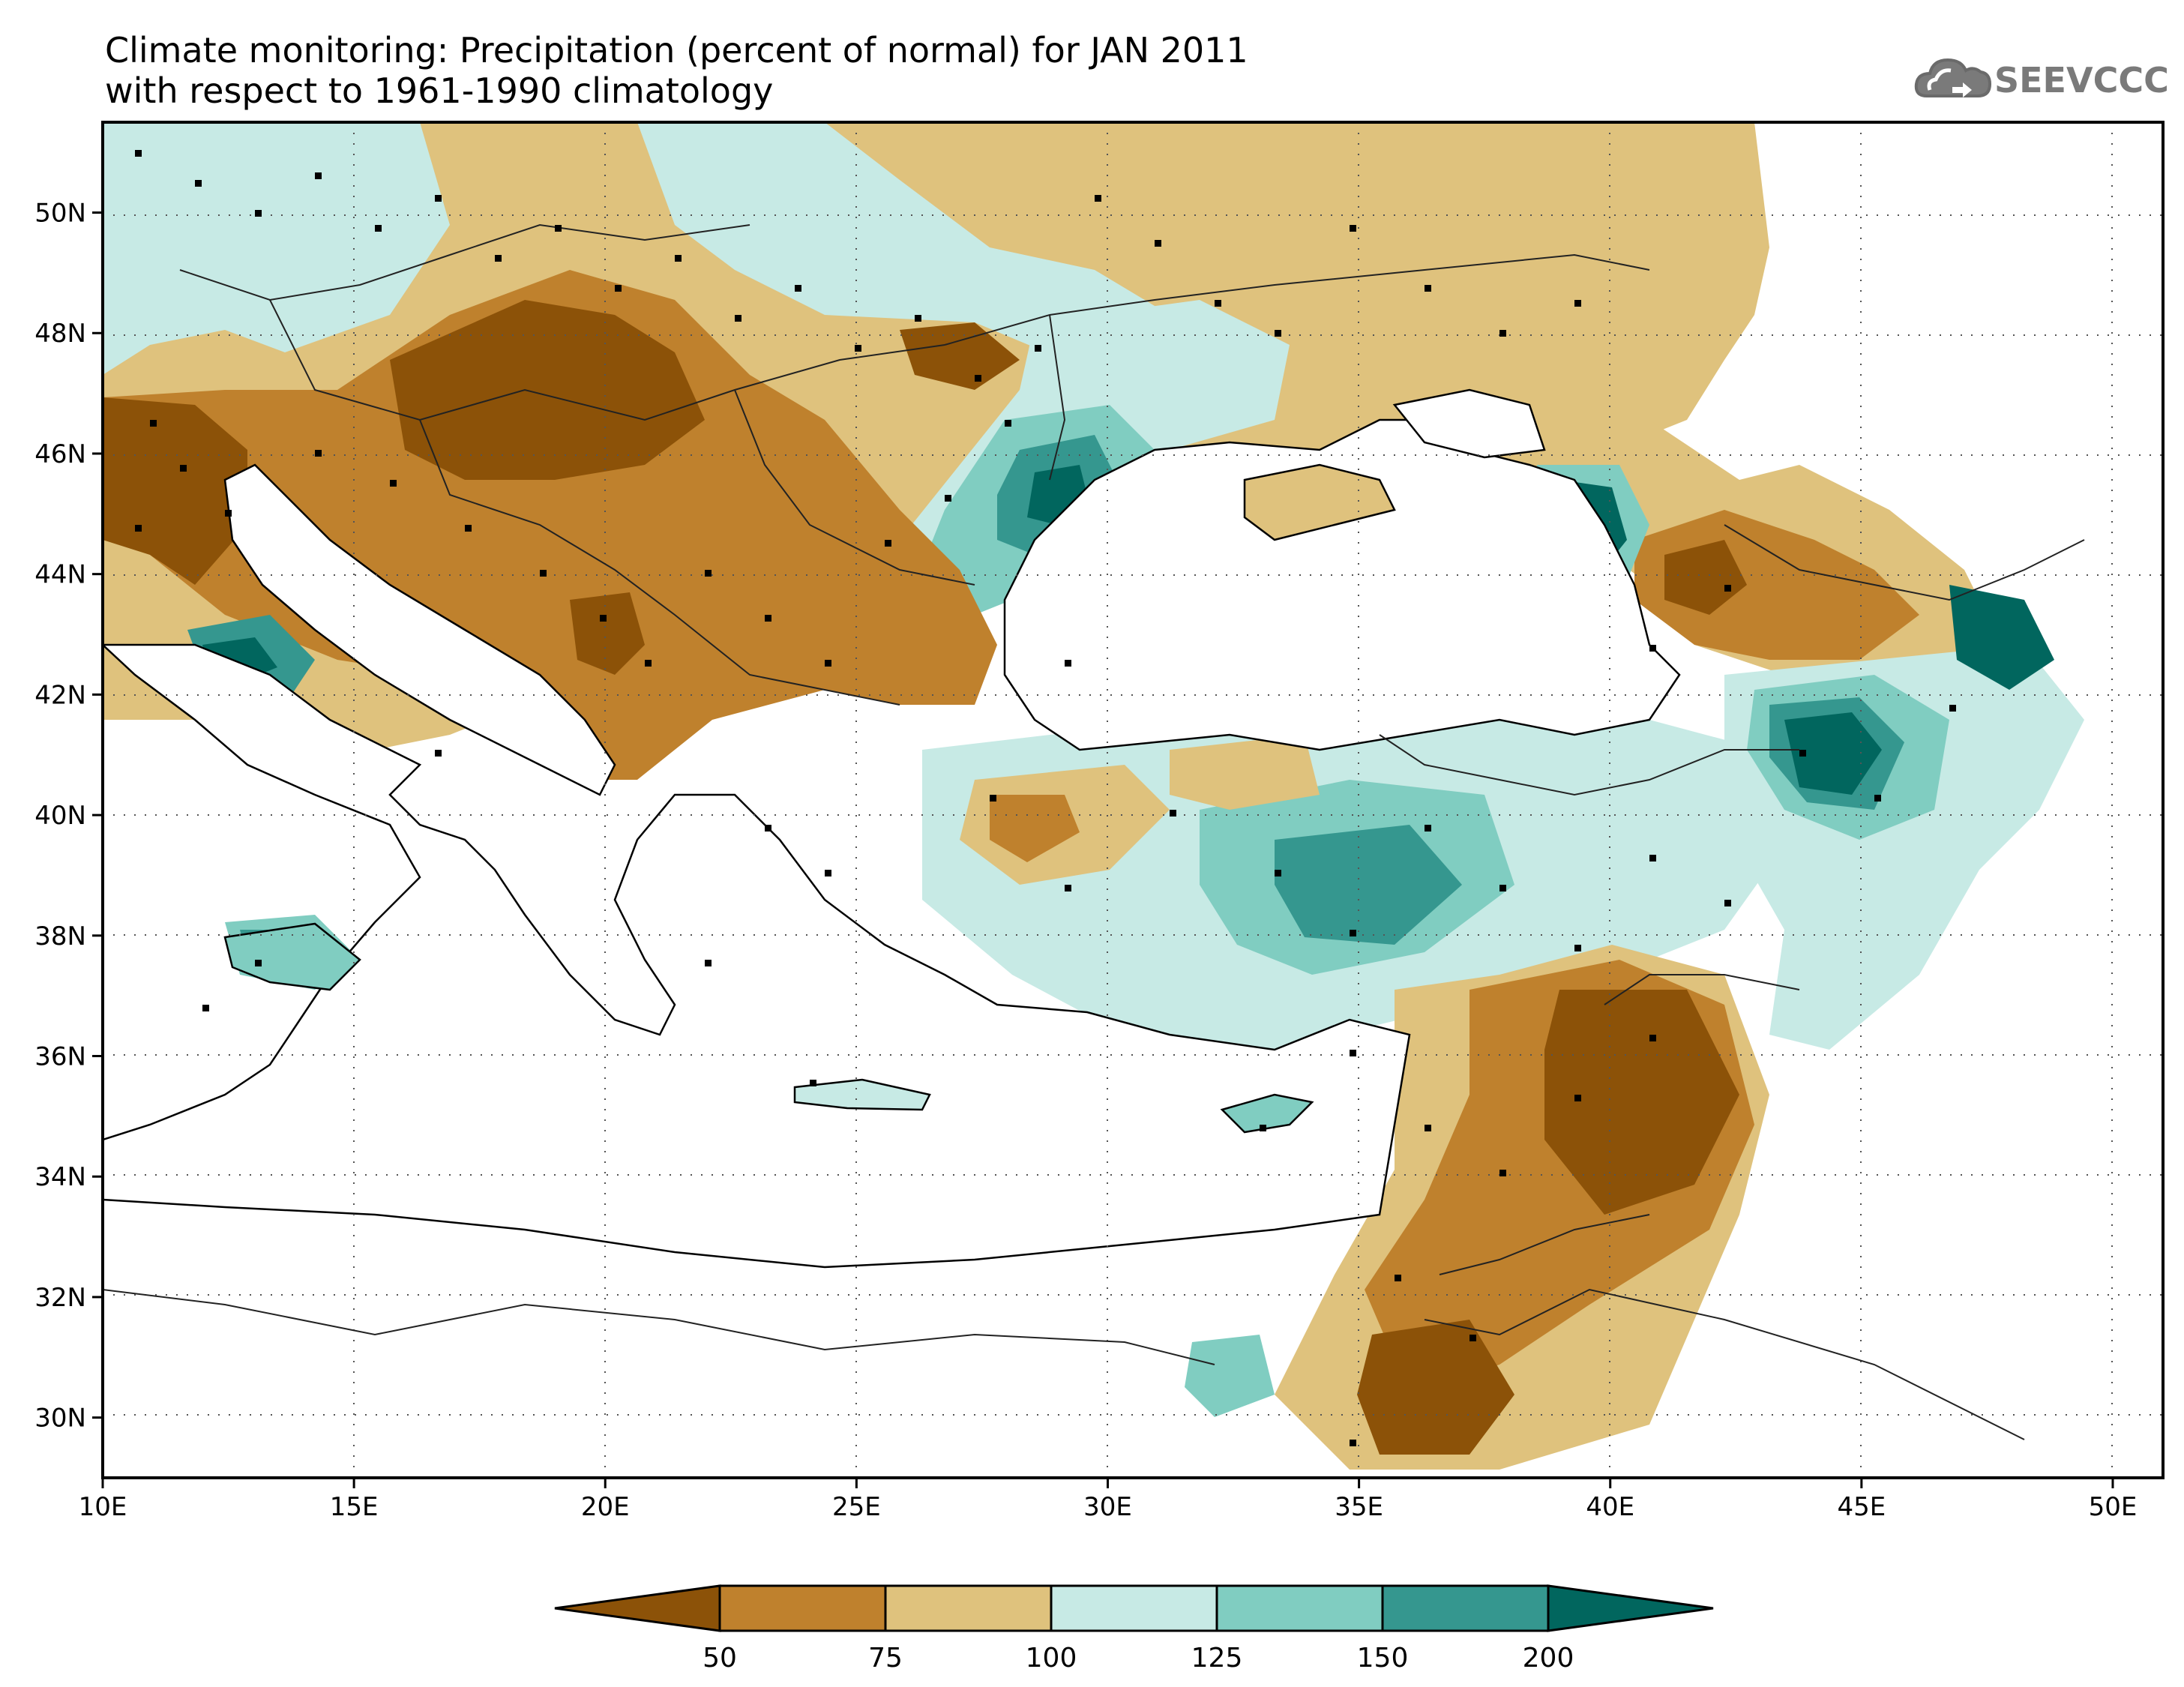 This screenshot has height=1687, width=2184. Describe the element at coordinates (856, 1507) in the screenshot. I see `x-tick-label: 25E` at that location.